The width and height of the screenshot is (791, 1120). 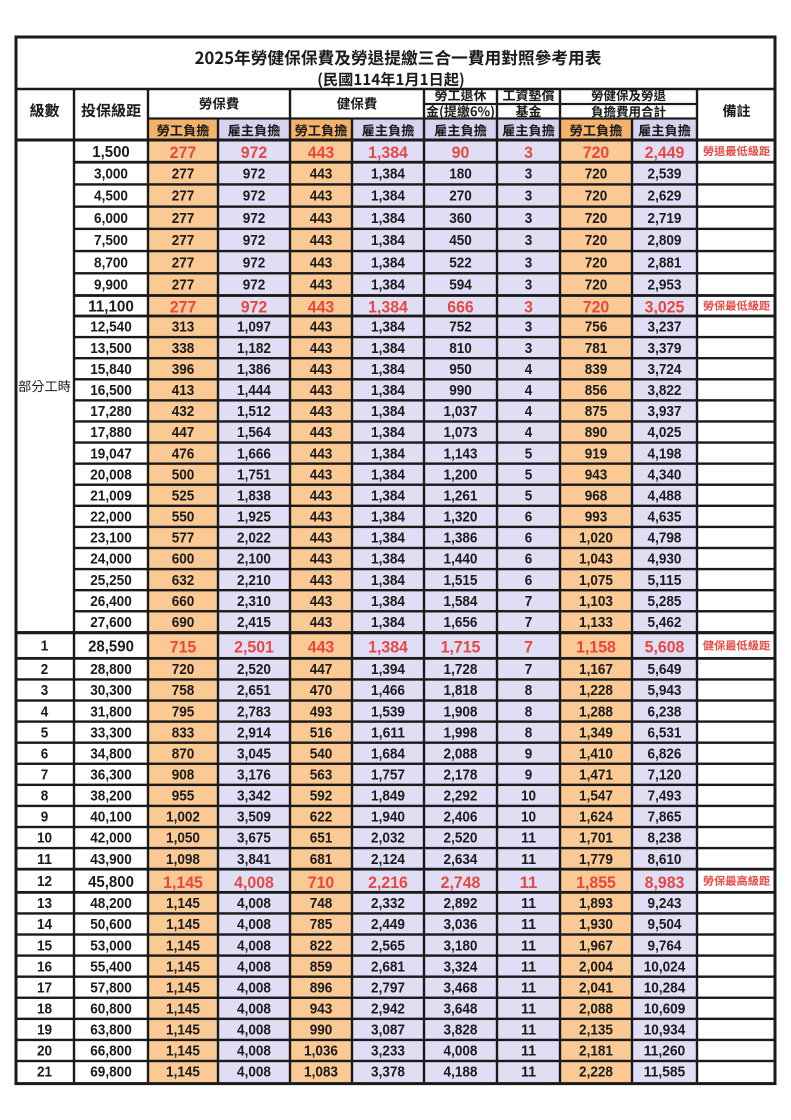 What do you see at coordinates (111, 475) in the screenshot?
I see `svg-text: 20,008` at bounding box center [111, 475].